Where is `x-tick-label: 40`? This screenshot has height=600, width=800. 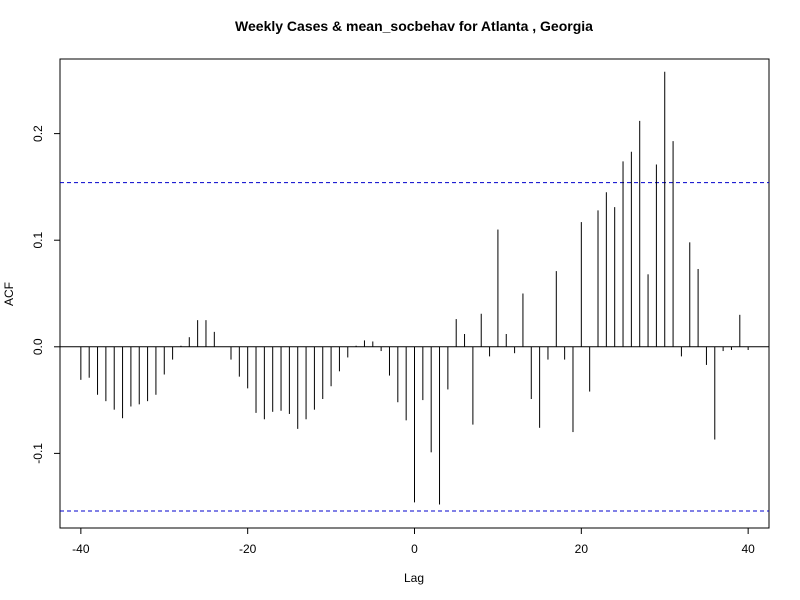
x-tick-label: 40 is located at coordinates (748, 549).